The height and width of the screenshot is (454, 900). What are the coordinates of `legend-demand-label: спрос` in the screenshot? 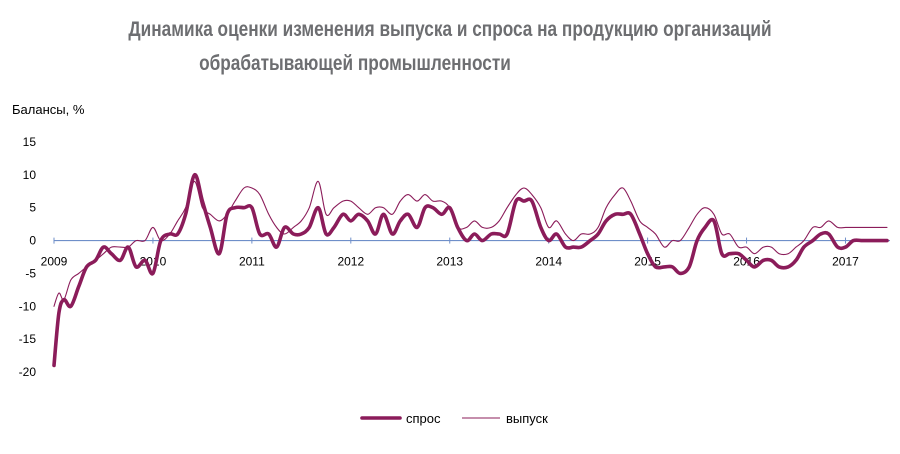 It's located at (423, 418).